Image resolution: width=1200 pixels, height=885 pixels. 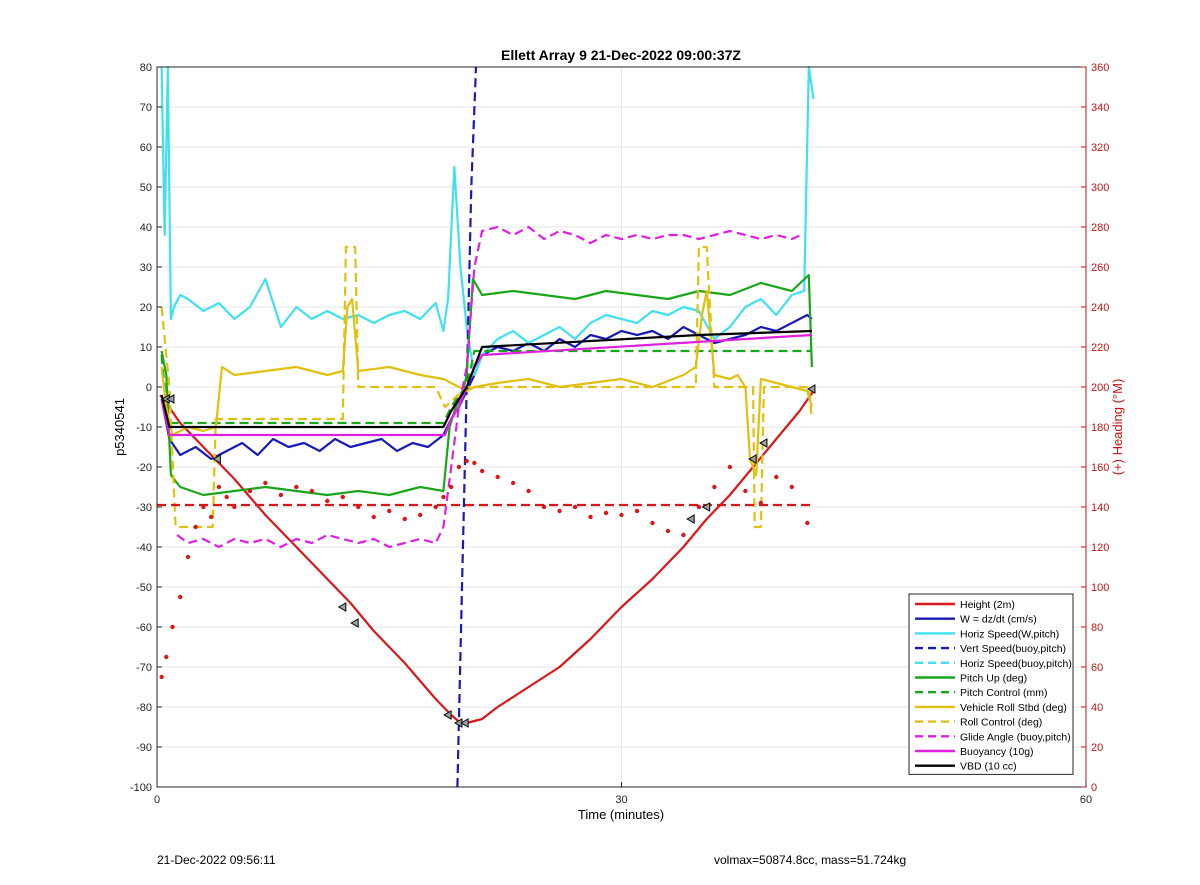 What do you see at coordinates (1013, 708) in the screenshot?
I see `legend-label: Vehicle Roll Stbd (deg)` at bounding box center [1013, 708].